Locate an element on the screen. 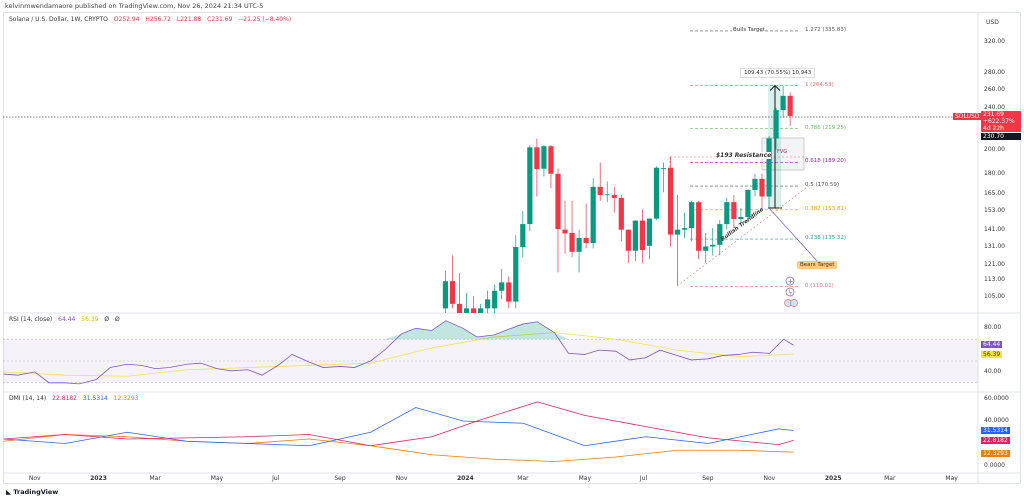  fib-level-label: 0.618 (189.20) is located at coordinates (826, 161).